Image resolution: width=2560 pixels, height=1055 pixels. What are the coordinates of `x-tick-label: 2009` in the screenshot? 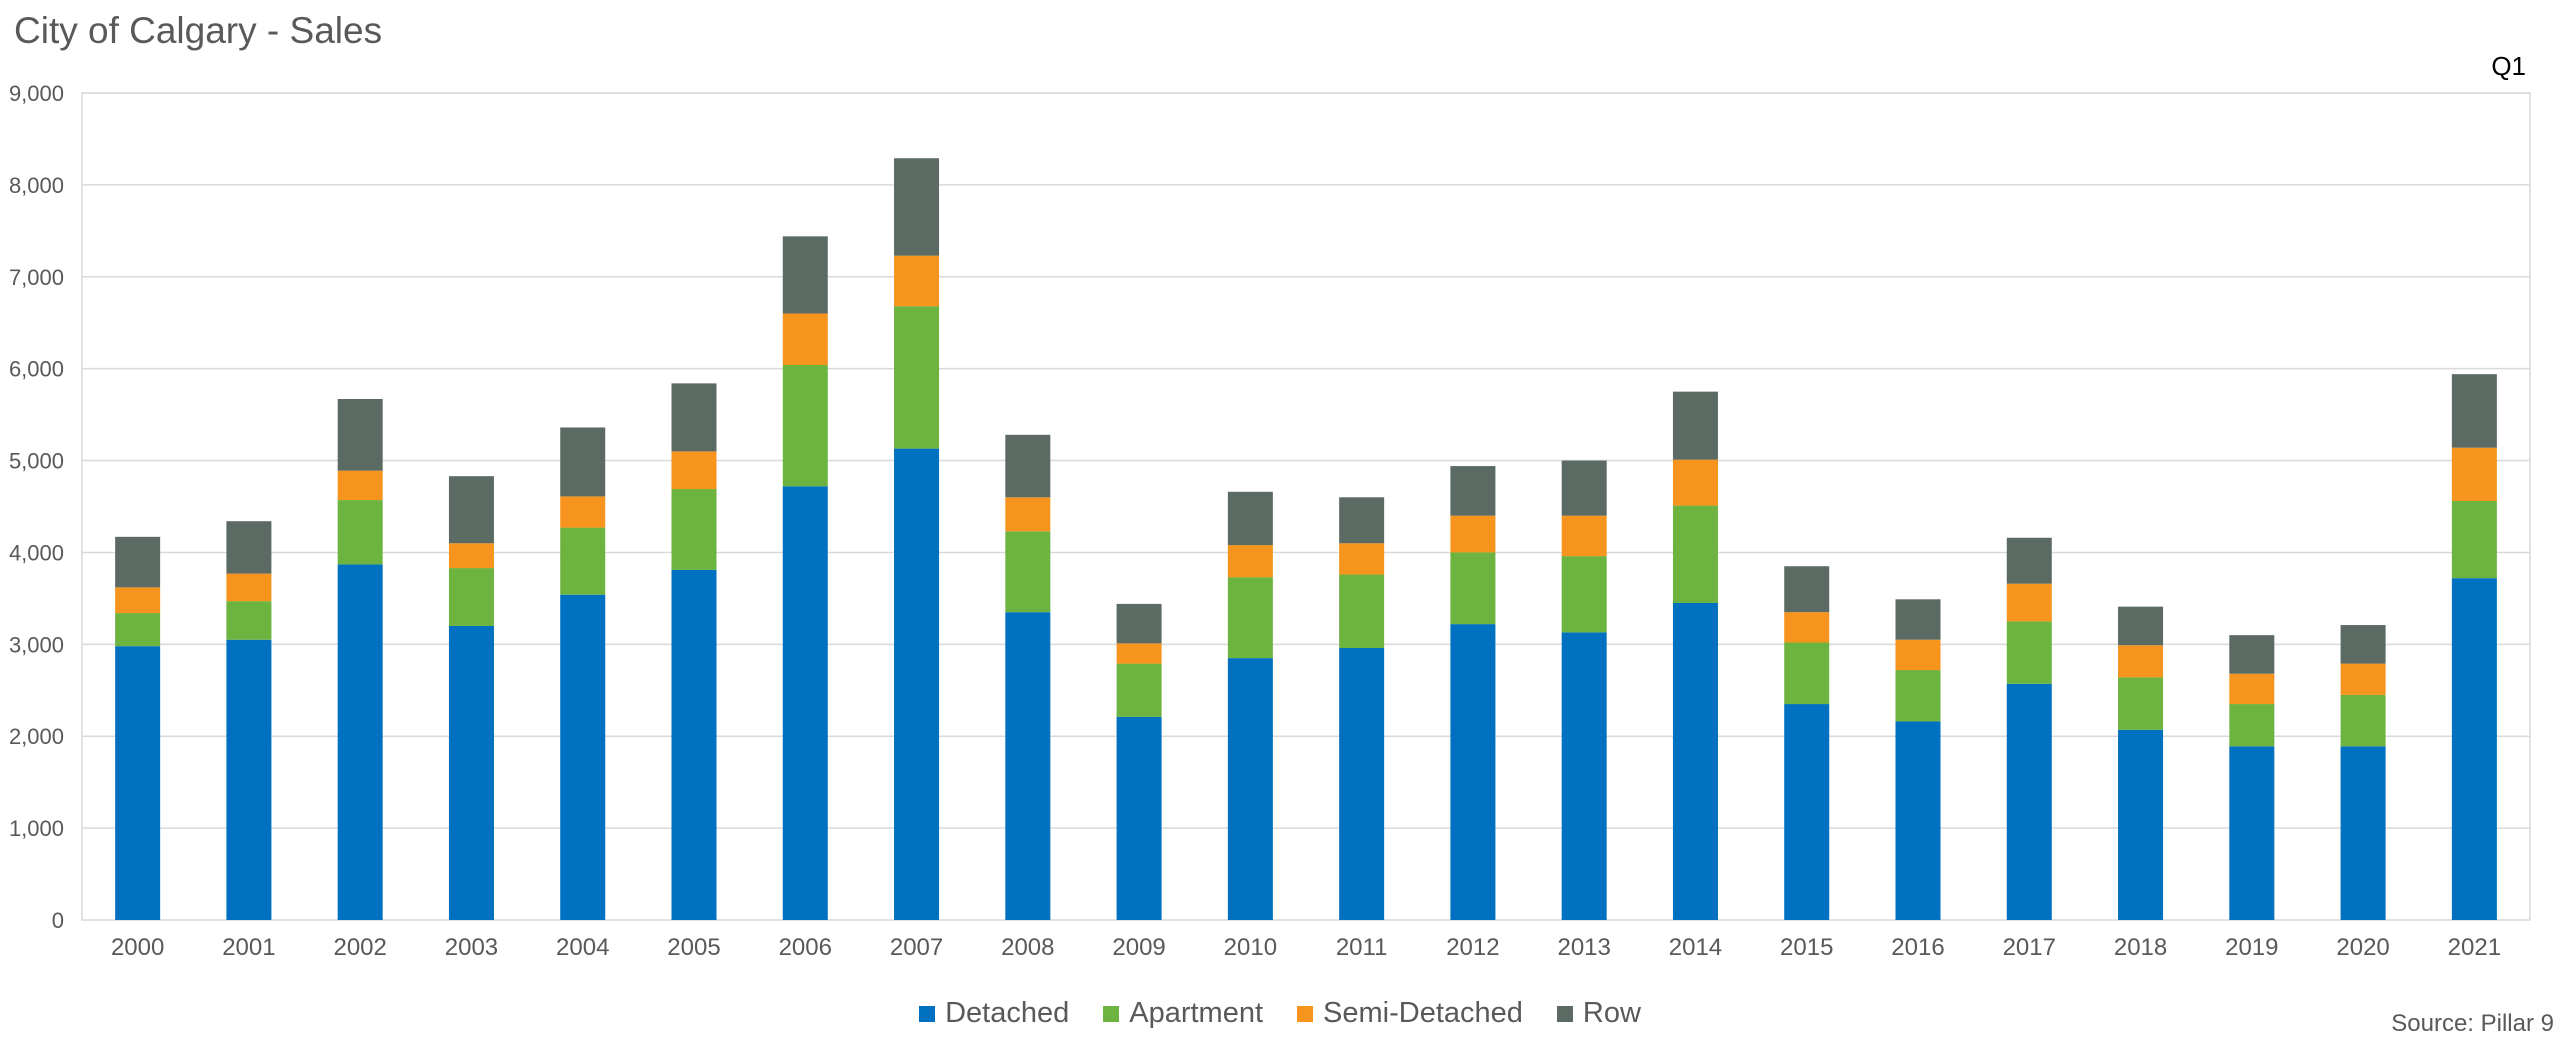 It's located at (1138, 947).